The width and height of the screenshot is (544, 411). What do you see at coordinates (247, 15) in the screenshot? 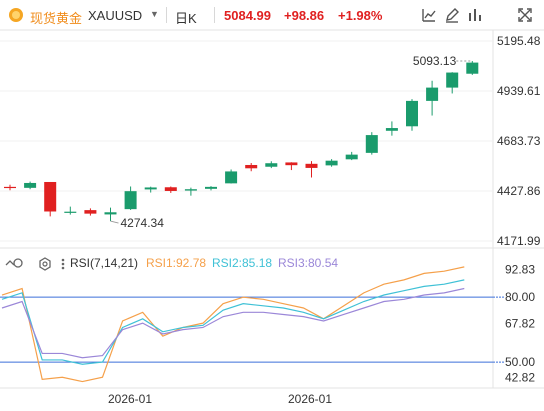
I see `last-price: 5084.99` at bounding box center [247, 15].